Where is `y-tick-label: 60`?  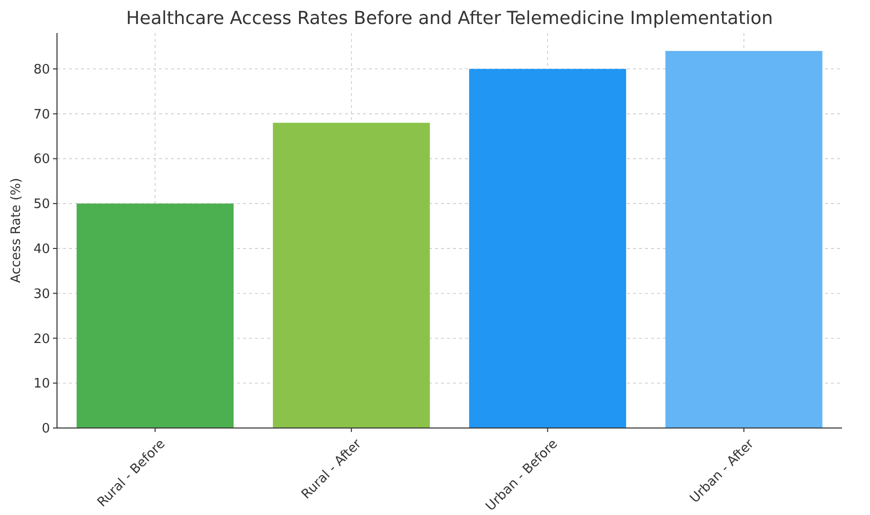
y-tick-label: 60 is located at coordinates (41, 160).